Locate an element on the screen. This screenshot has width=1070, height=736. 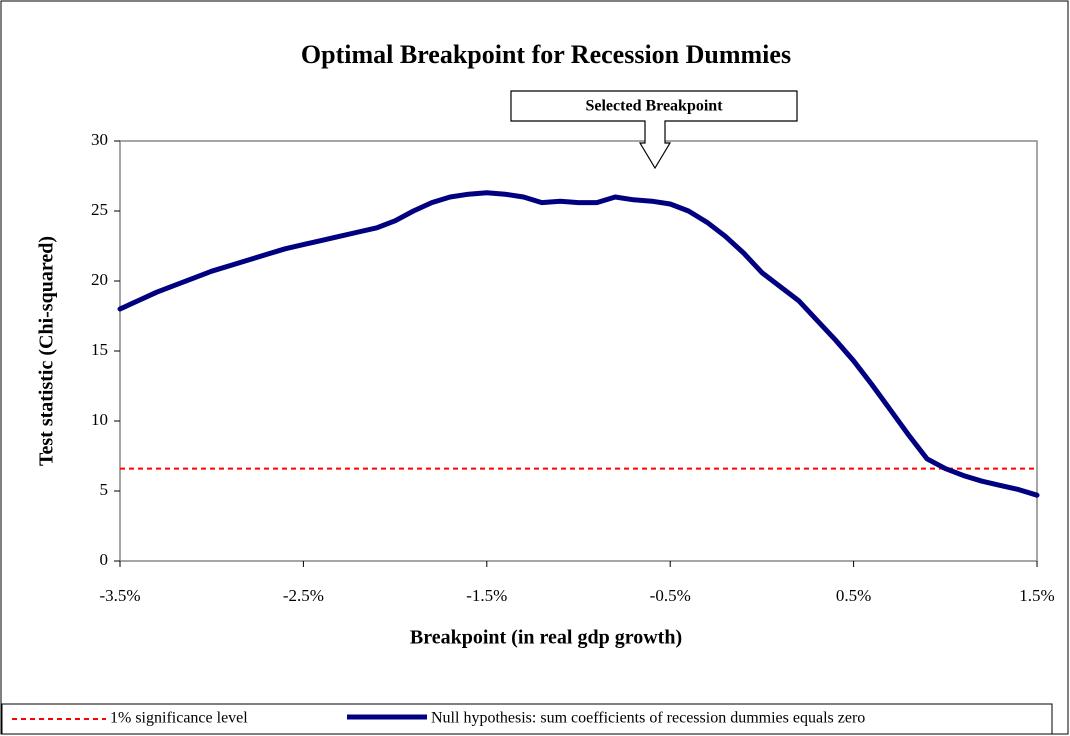
annotation-callout is located at coordinates (654, 130).